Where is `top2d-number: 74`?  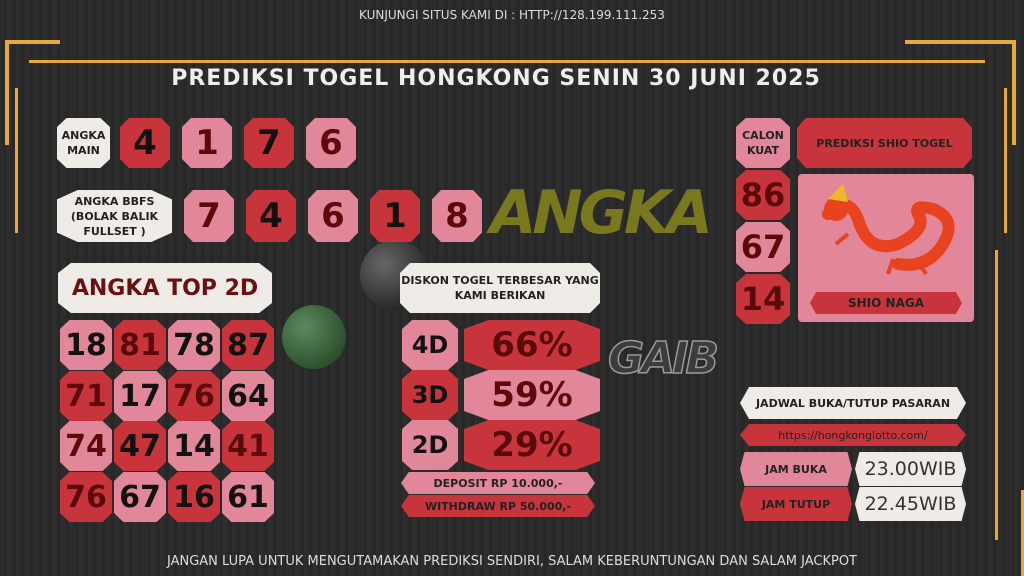
top2d-number: 74 is located at coordinates (86, 446).